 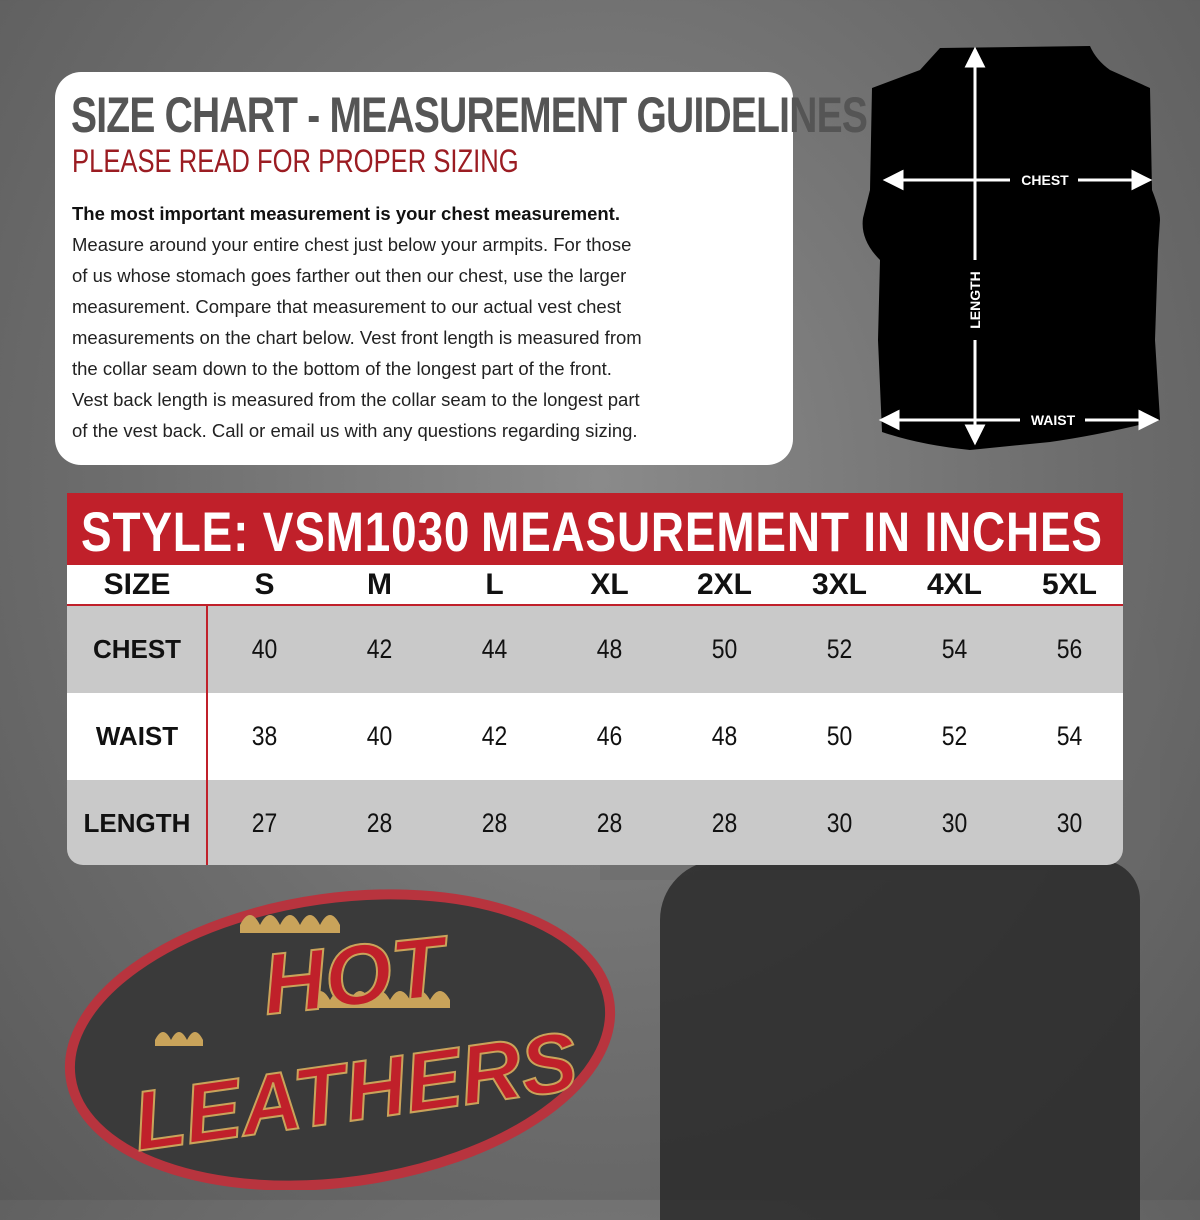 I want to click on size-col: 3XL, so click(x=839, y=584).